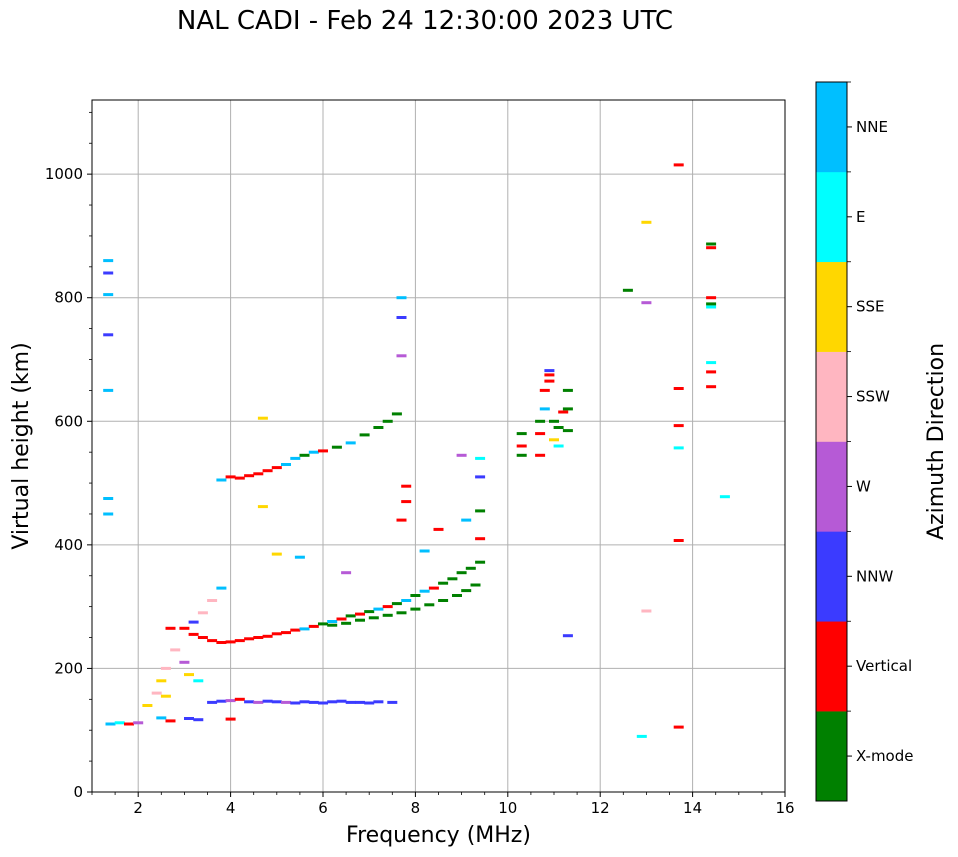  Describe the element at coordinates (68, 421) in the screenshot. I see `y-tick-label: 600` at that location.